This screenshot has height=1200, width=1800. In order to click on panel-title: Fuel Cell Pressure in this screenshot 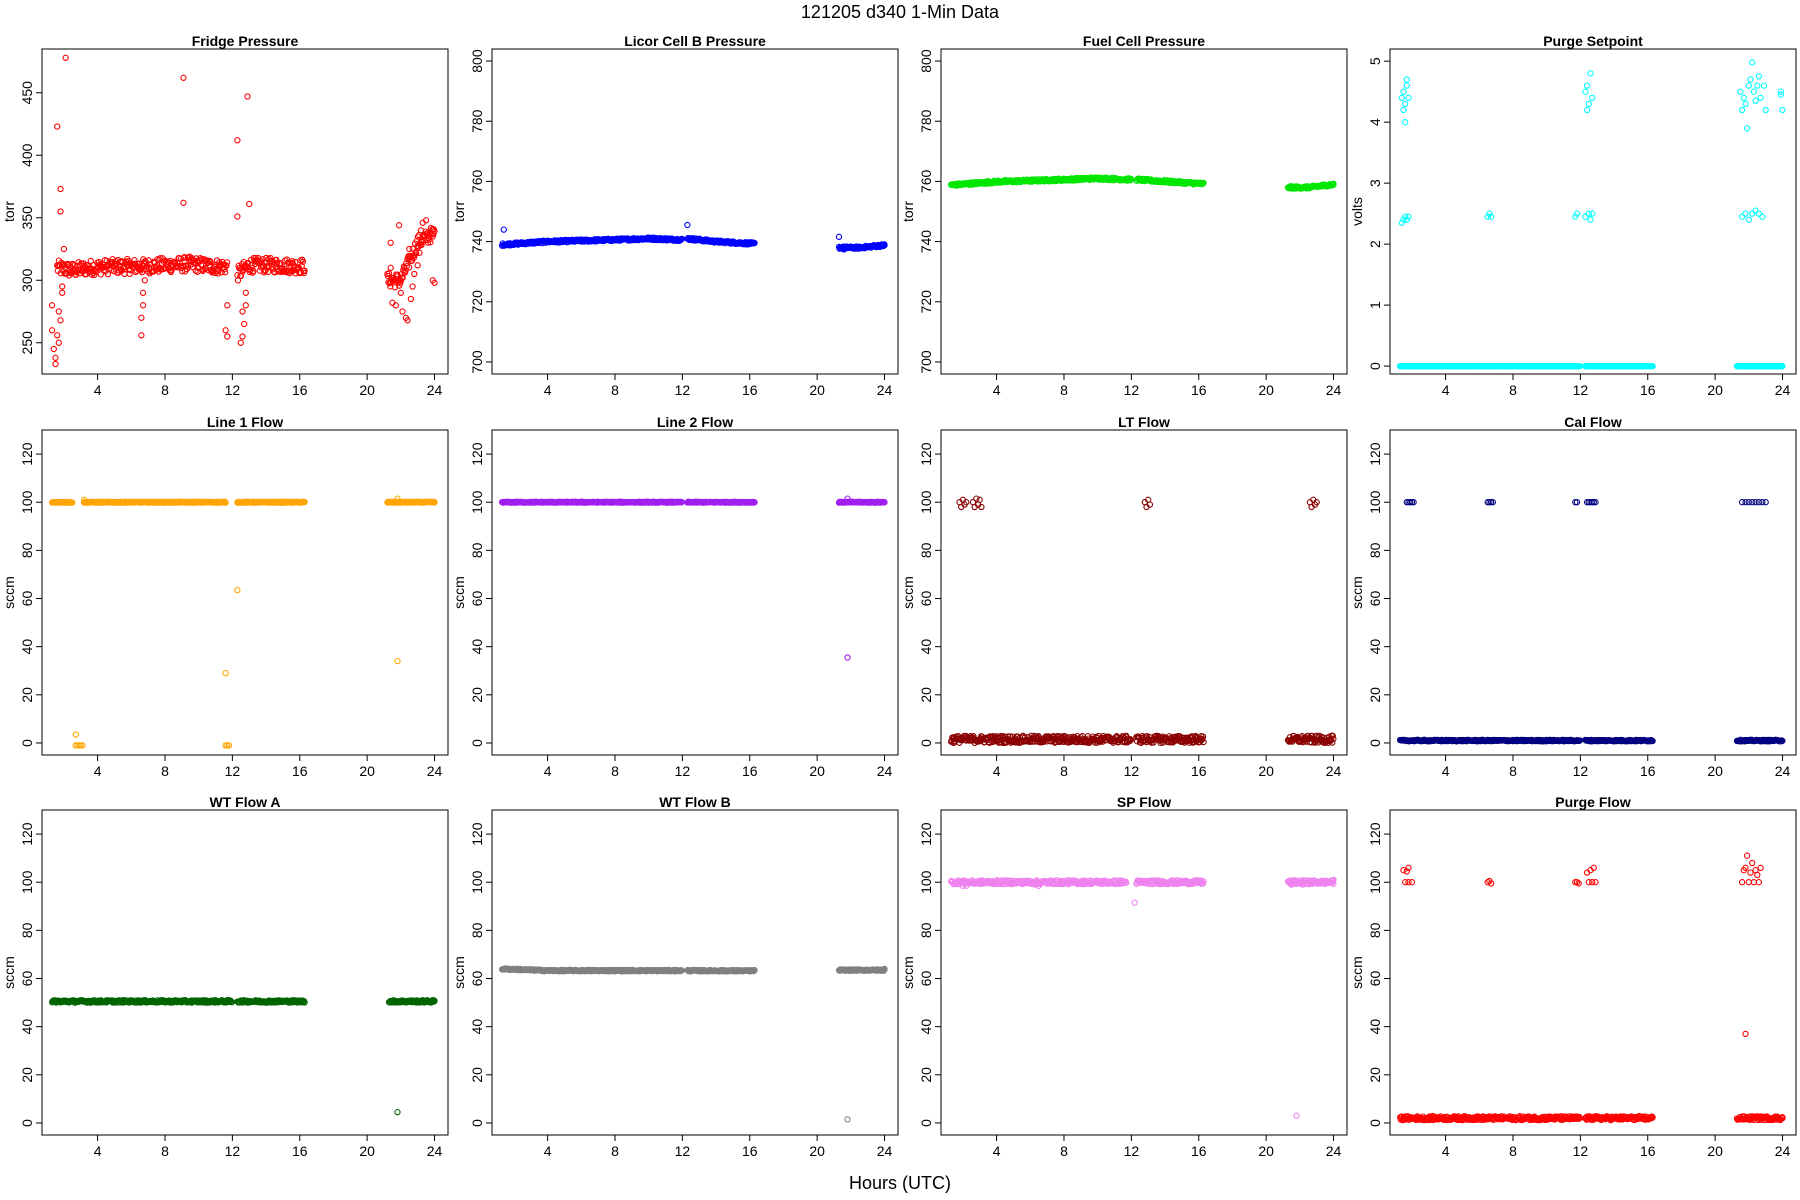, I will do `click(1144, 41)`.